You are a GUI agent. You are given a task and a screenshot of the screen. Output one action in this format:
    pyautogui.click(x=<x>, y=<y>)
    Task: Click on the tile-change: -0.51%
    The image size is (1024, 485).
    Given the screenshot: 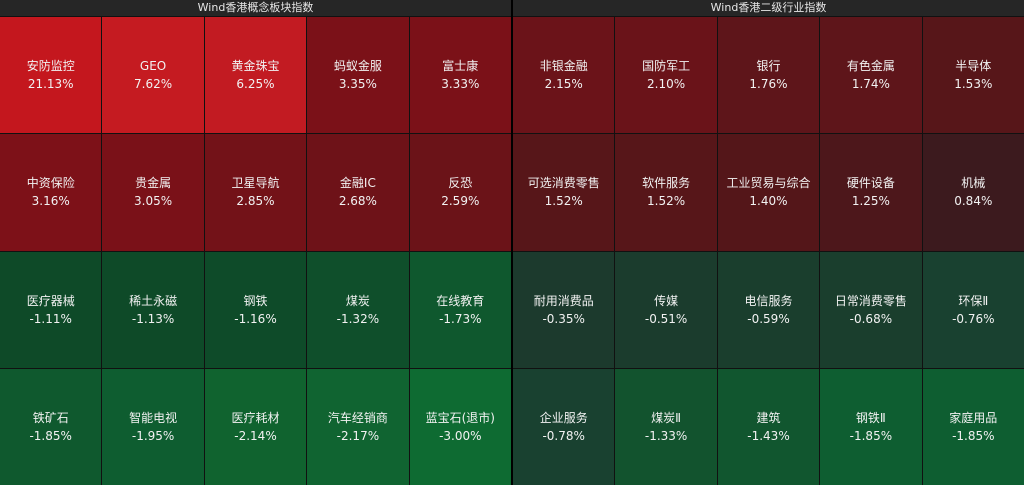 What is the action you would take?
    pyautogui.click(x=666, y=318)
    